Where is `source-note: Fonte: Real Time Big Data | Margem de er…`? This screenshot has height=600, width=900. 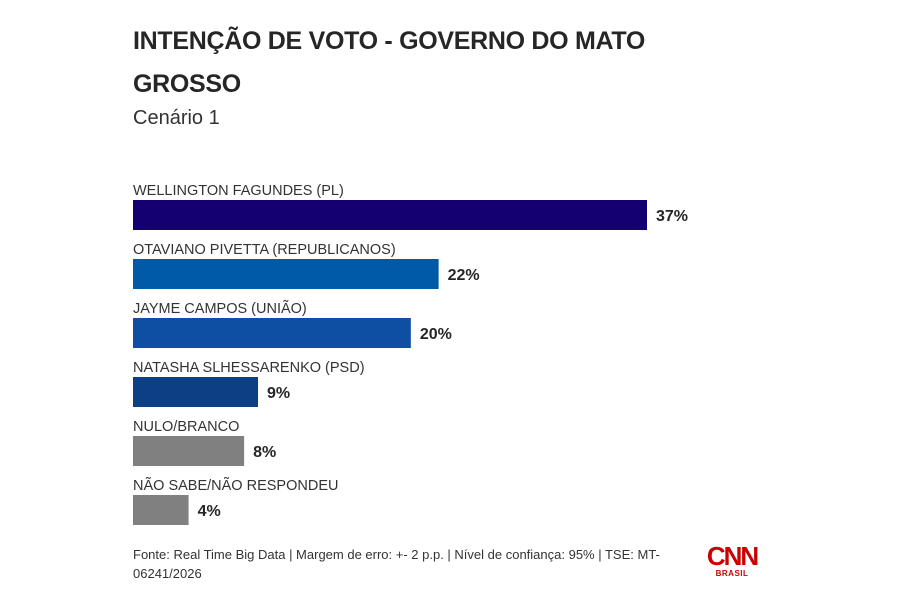 source-note: Fonte: Real Time Big Data | Margem de er… is located at coordinates (396, 564).